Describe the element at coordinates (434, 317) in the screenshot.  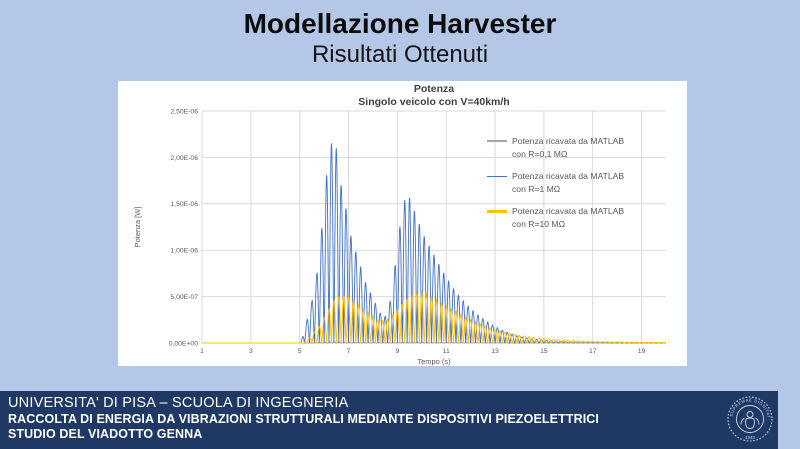
I see `series-line` at that location.